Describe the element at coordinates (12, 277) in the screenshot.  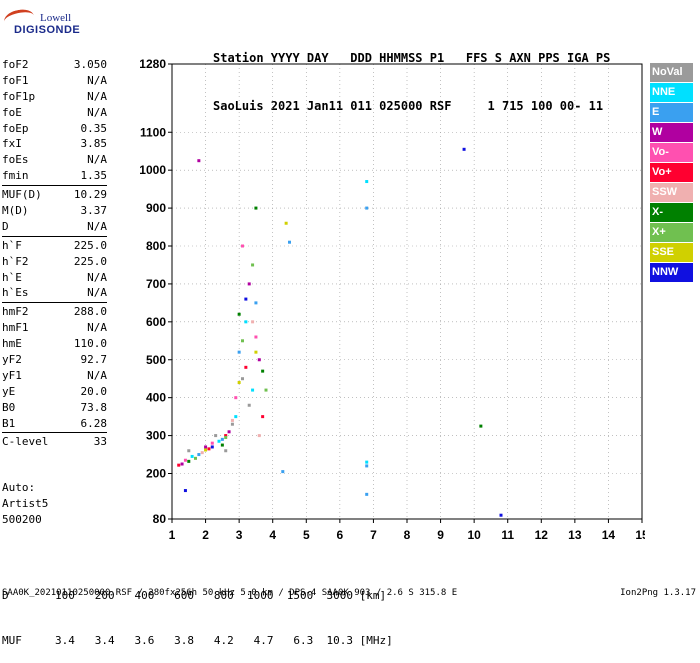
I see `param-name: h`E` at that location.